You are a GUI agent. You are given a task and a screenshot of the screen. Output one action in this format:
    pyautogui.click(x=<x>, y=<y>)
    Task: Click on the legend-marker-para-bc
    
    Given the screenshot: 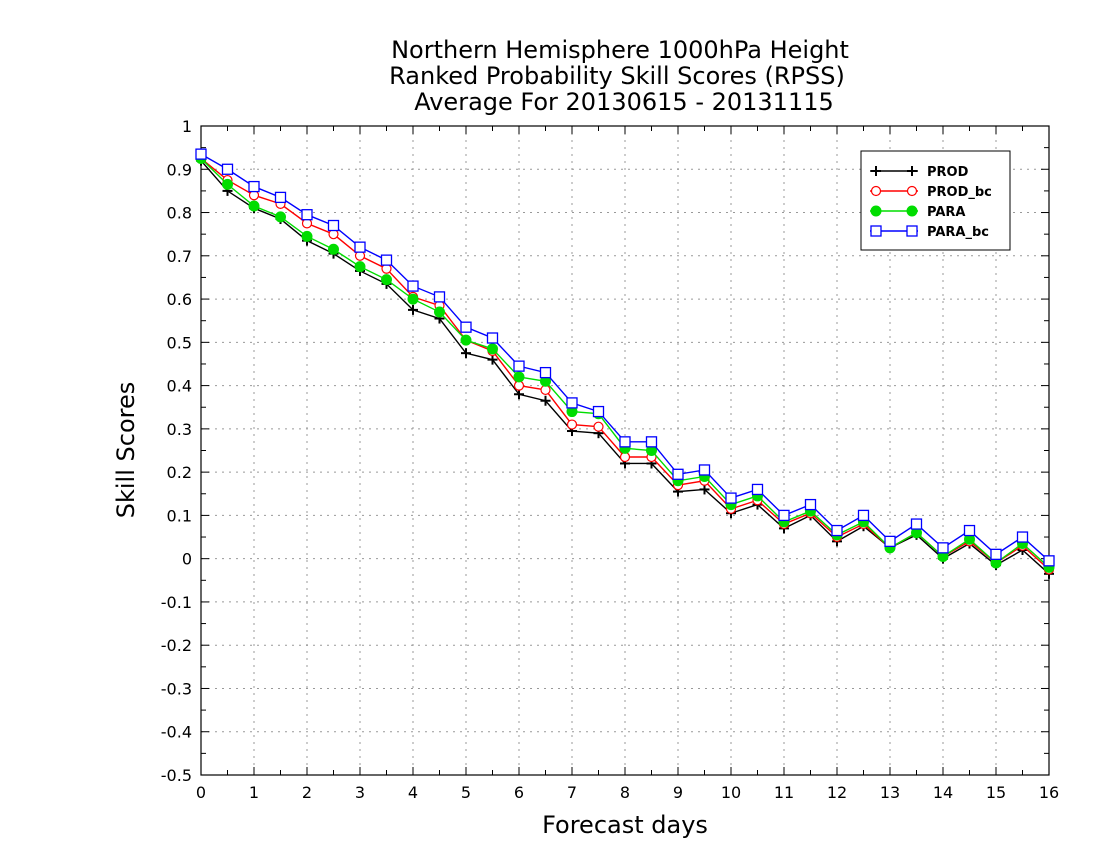 What is the action you would take?
    pyautogui.click(x=912, y=231)
    